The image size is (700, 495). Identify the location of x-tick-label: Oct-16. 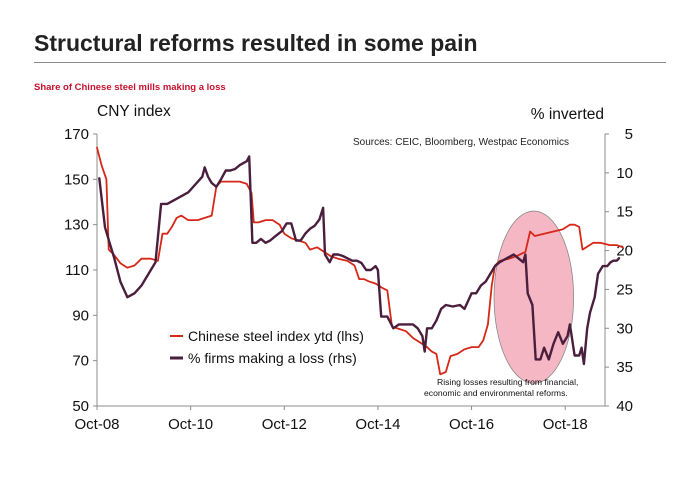
(471, 424).